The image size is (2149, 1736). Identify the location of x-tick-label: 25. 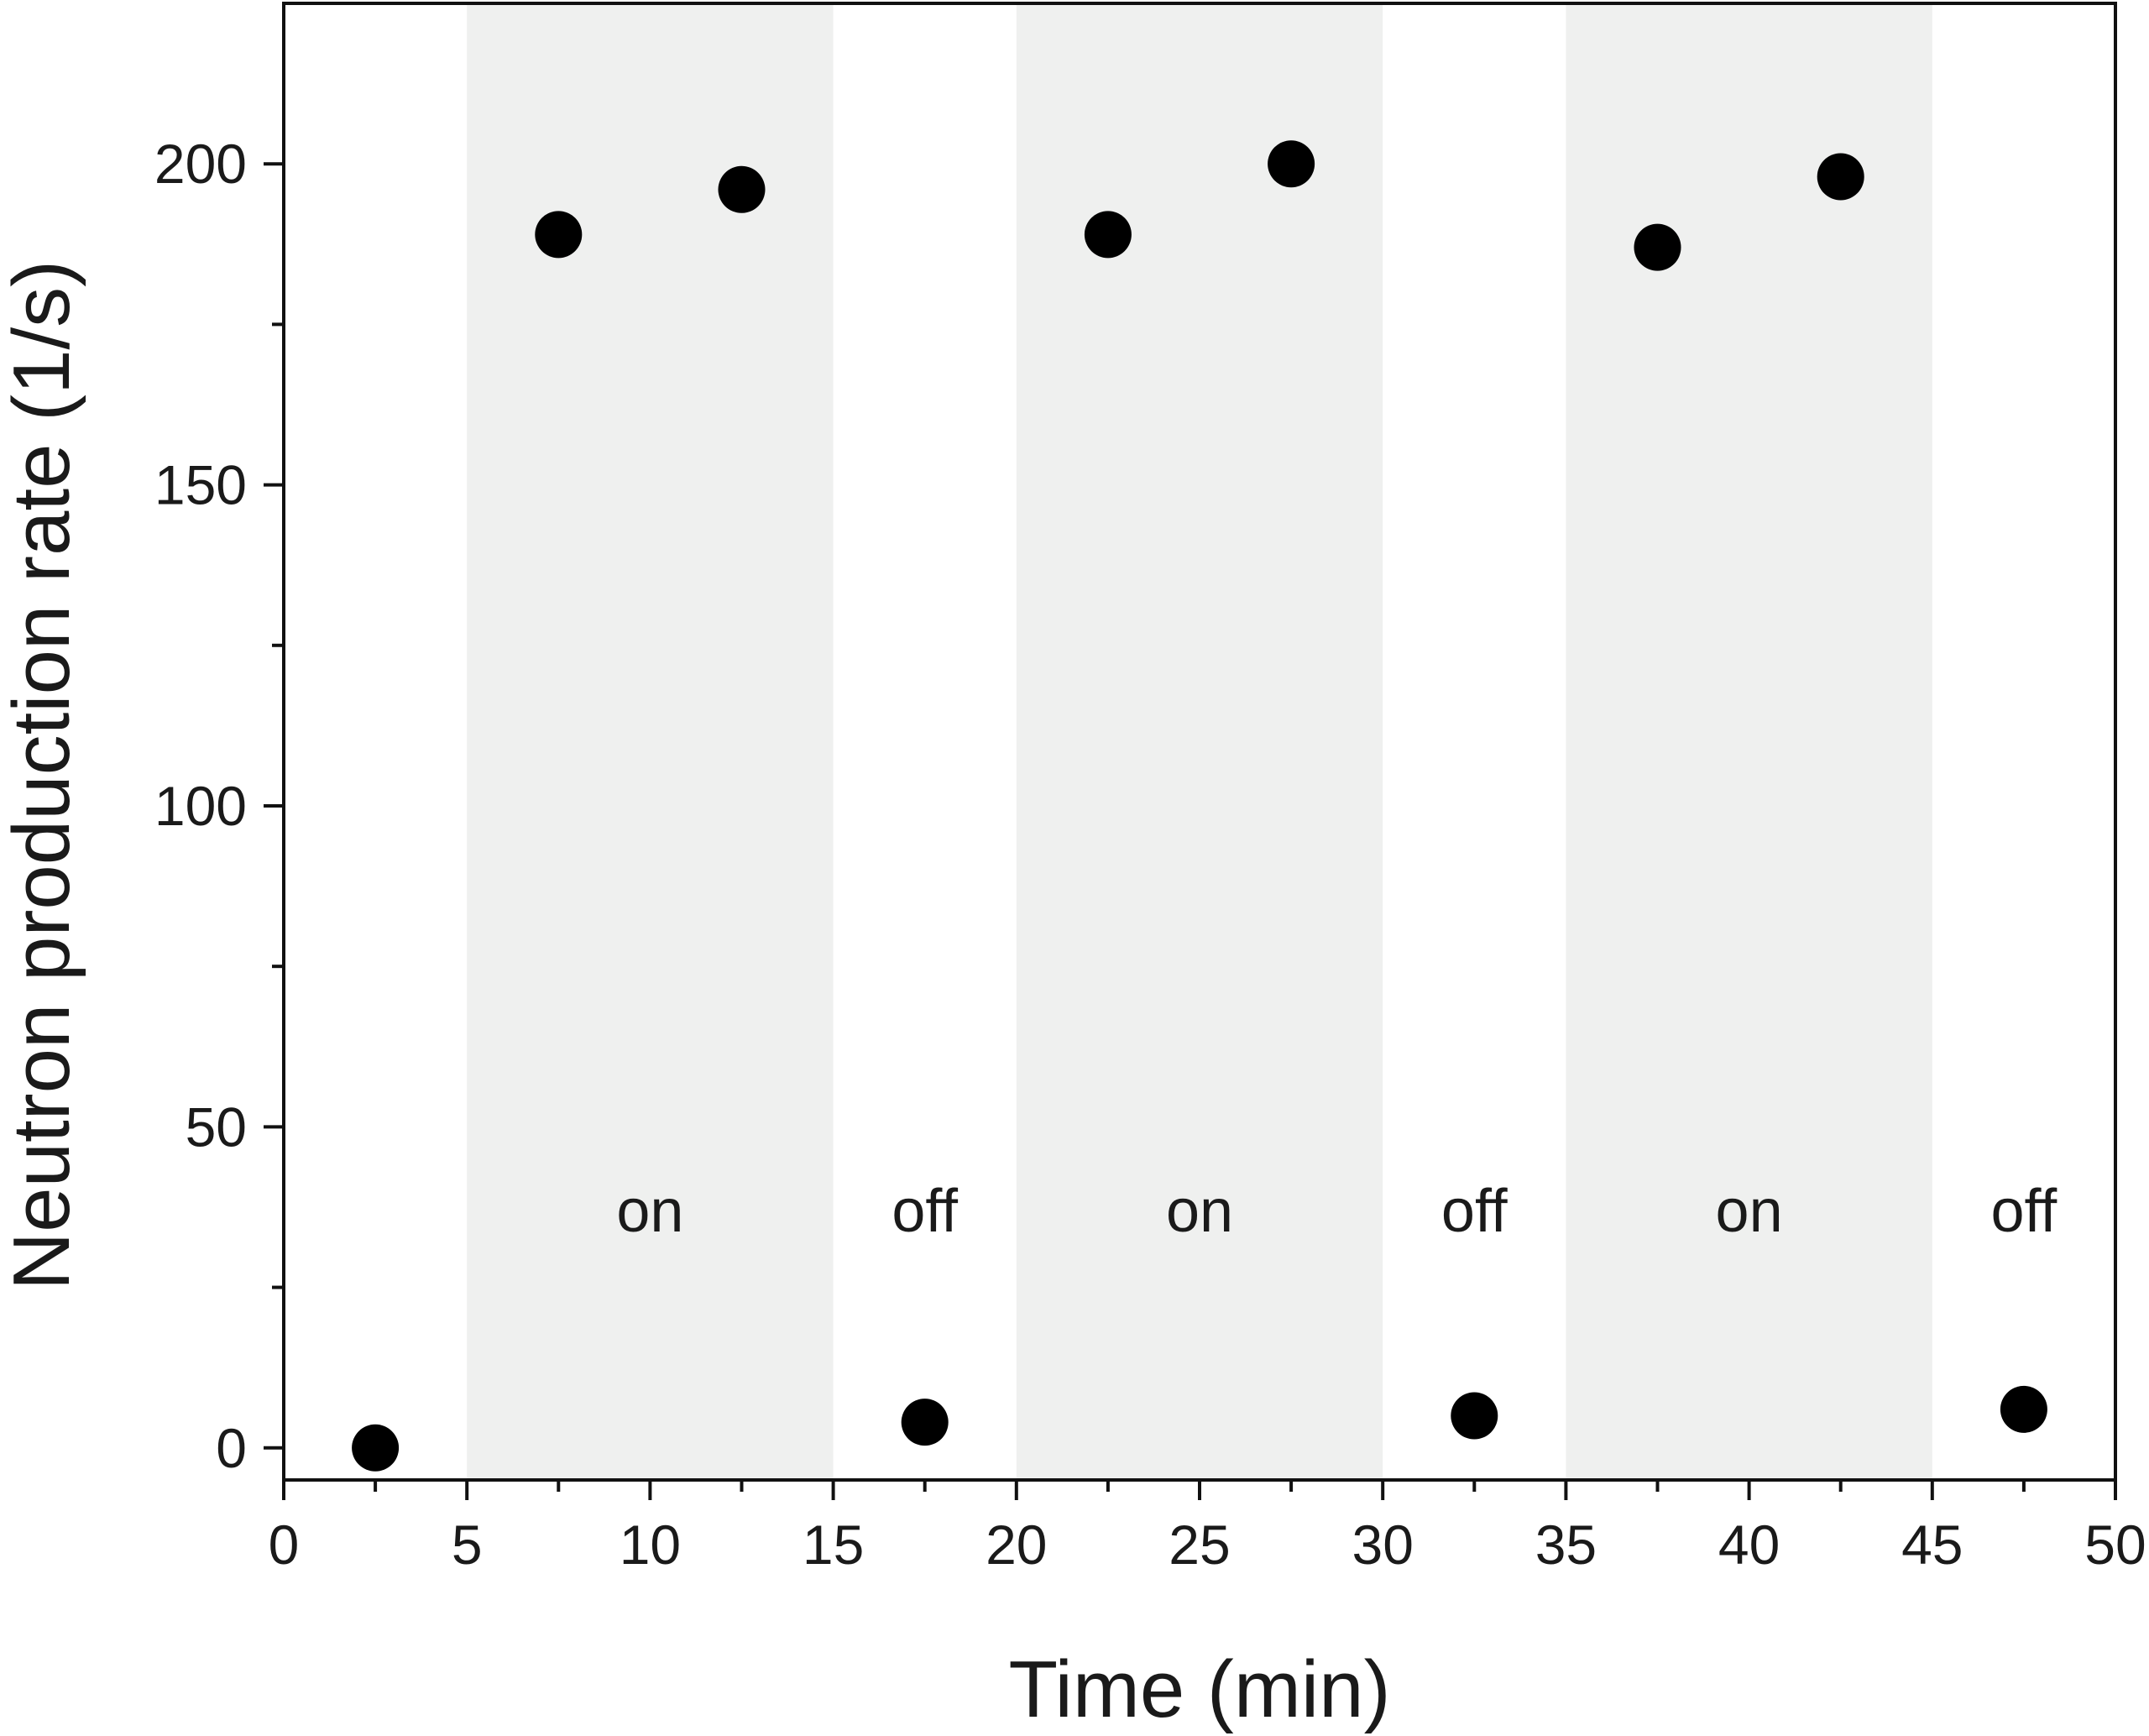
(1199, 1545).